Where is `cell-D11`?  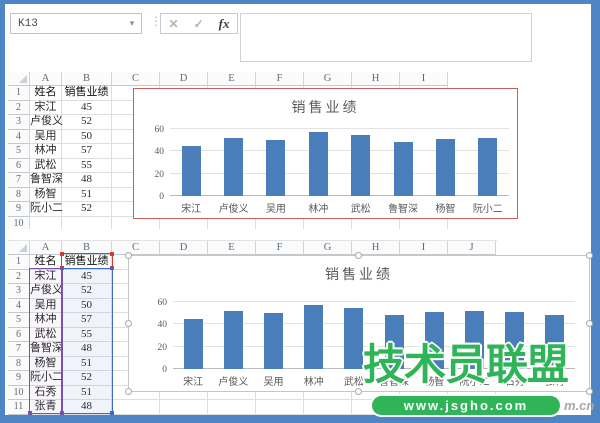 cell-D11 is located at coordinates (184, 407).